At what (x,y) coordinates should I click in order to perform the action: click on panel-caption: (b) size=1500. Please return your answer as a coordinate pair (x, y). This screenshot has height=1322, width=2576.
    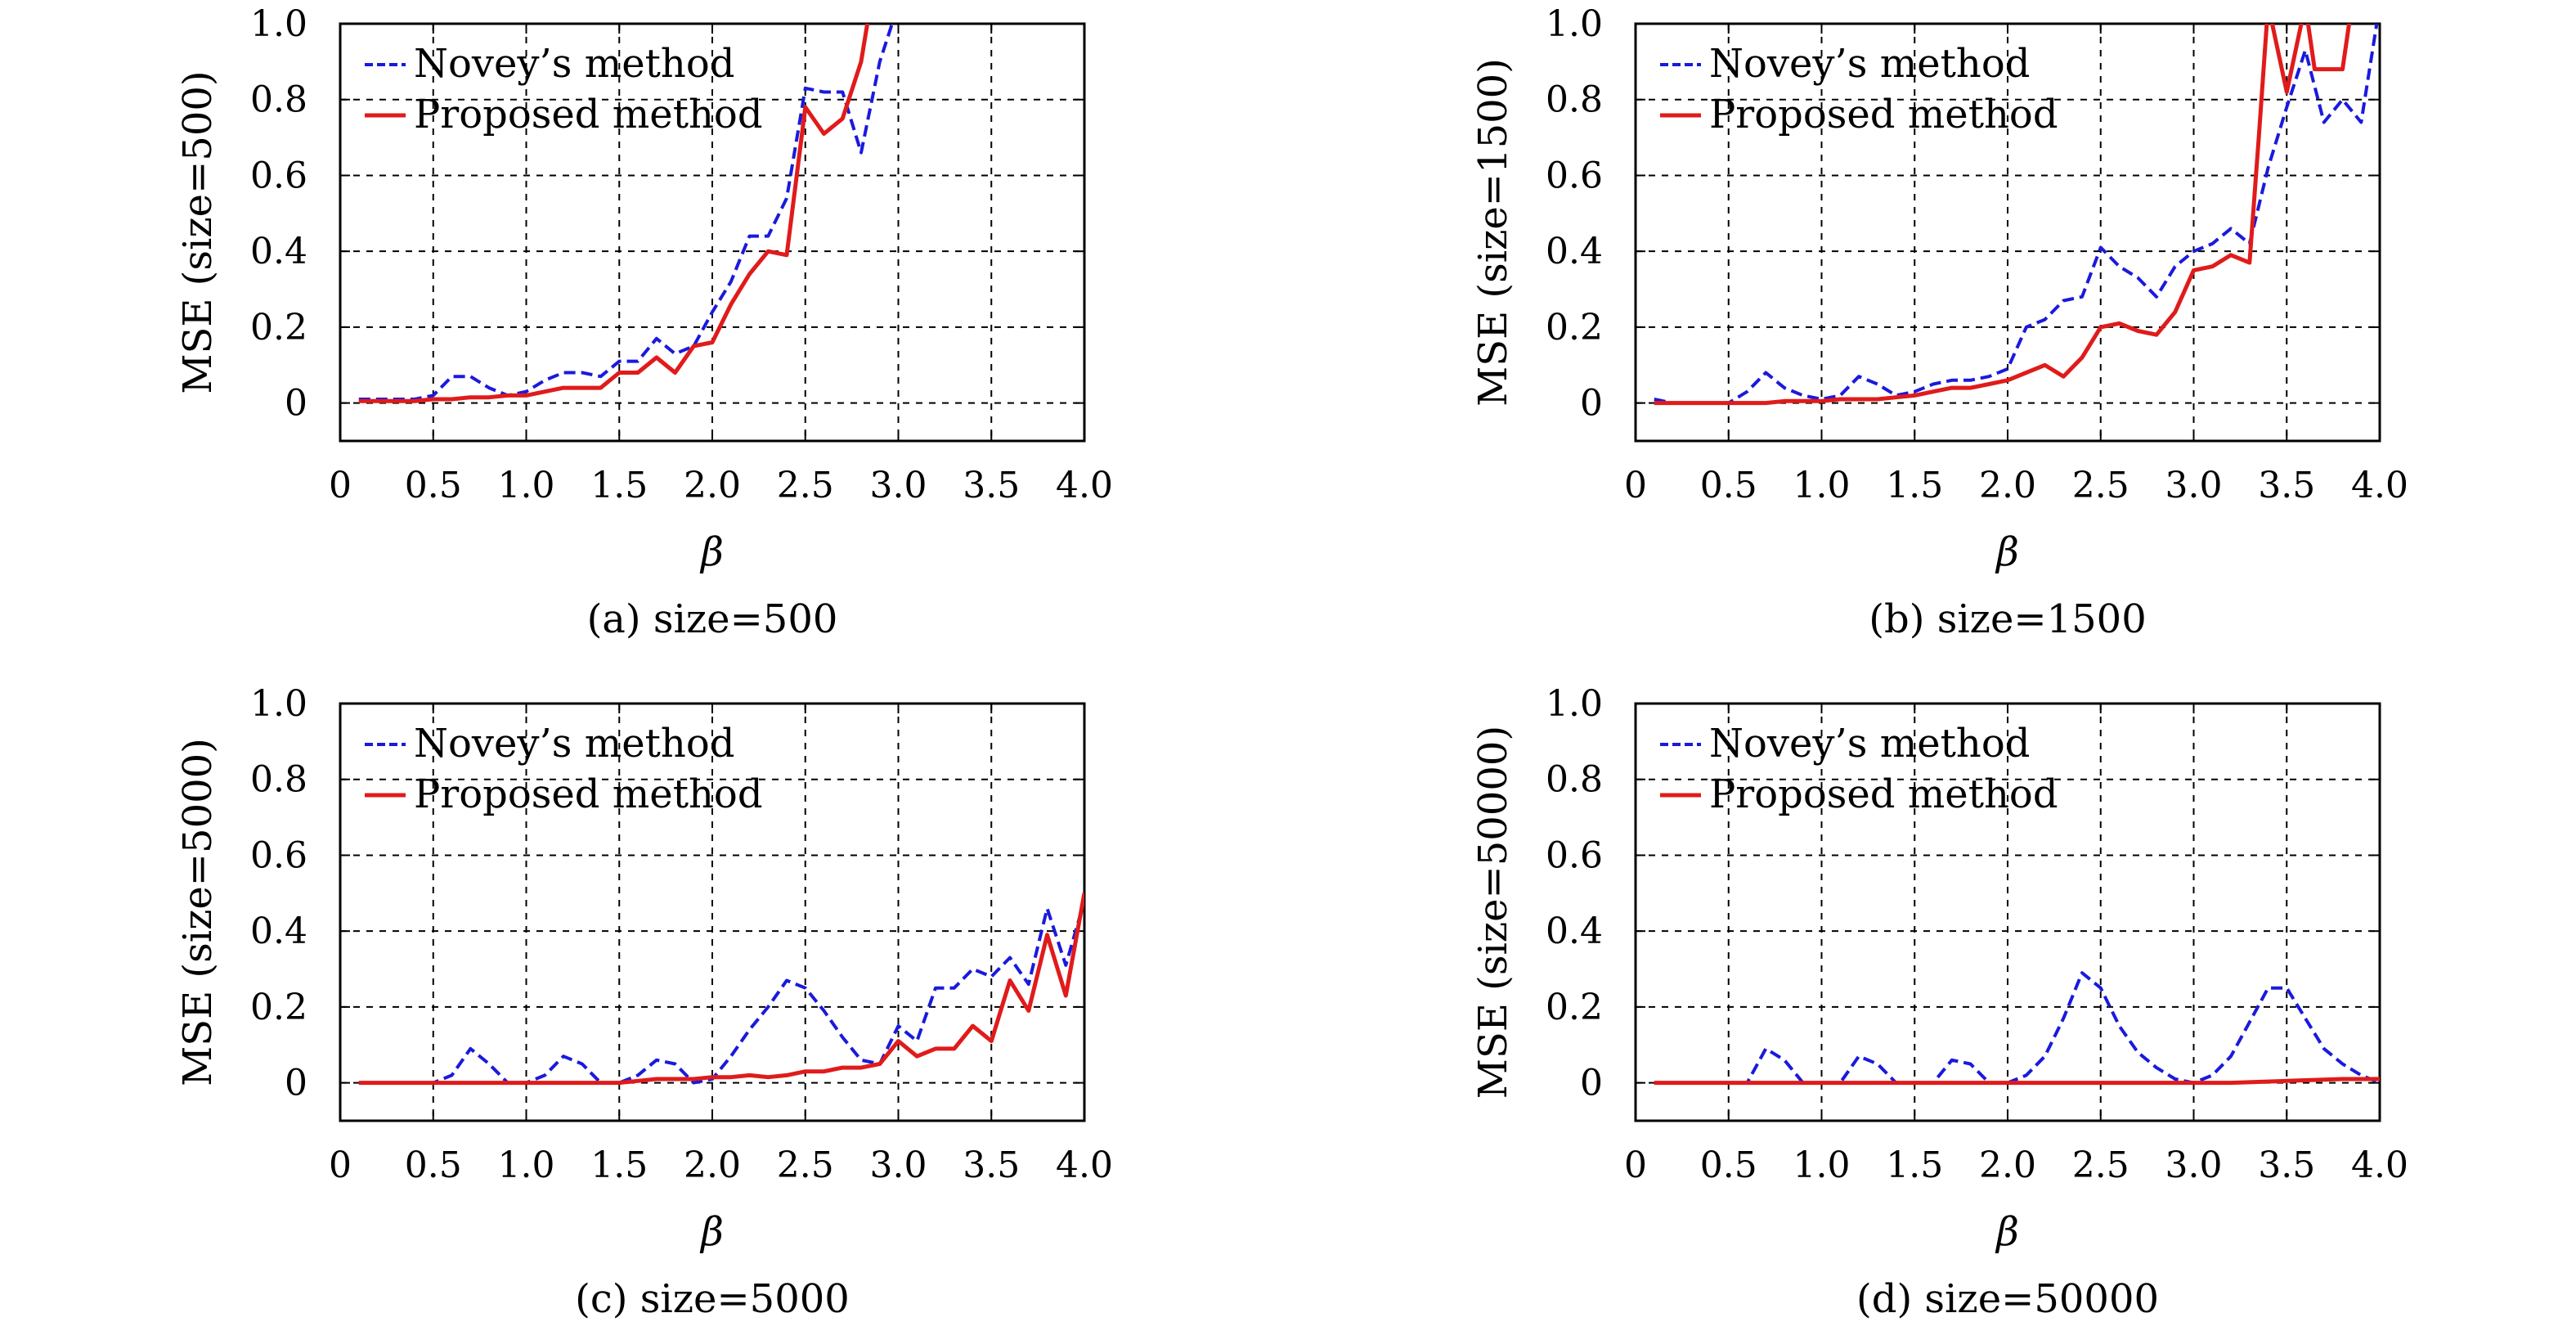
    Looking at the image, I should click on (2008, 619).